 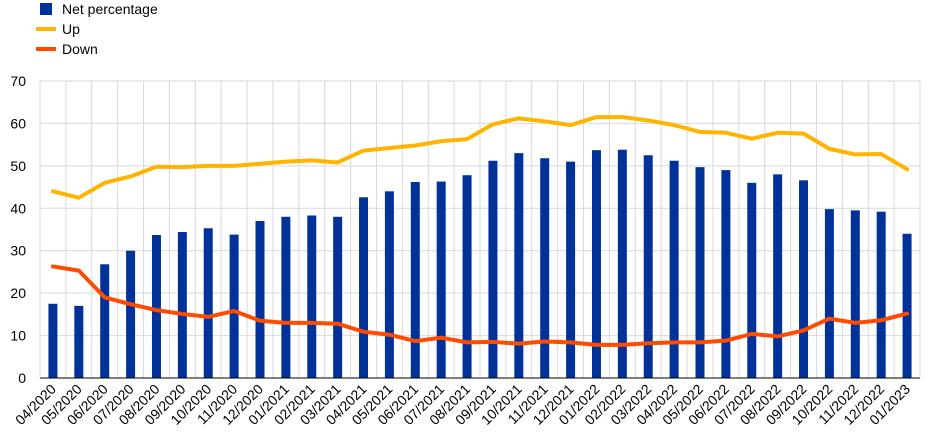 I want to click on legend-item-down: Down, so click(x=67, y=49).